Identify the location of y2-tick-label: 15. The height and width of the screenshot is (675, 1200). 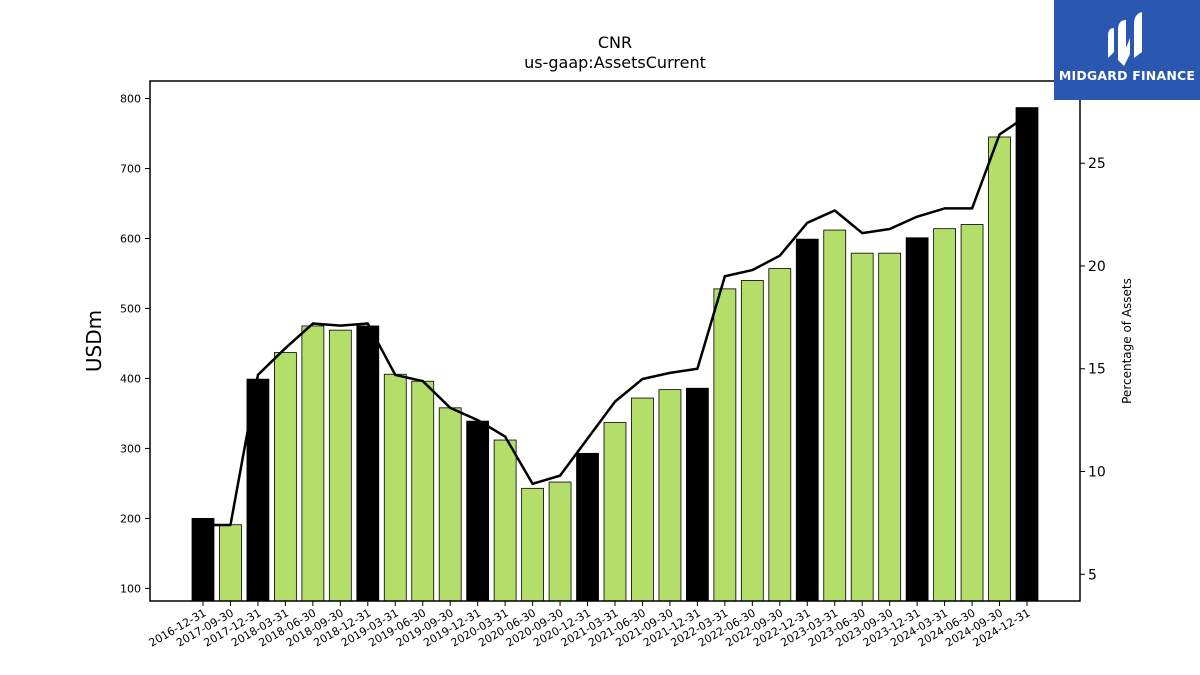
(1097, 370).